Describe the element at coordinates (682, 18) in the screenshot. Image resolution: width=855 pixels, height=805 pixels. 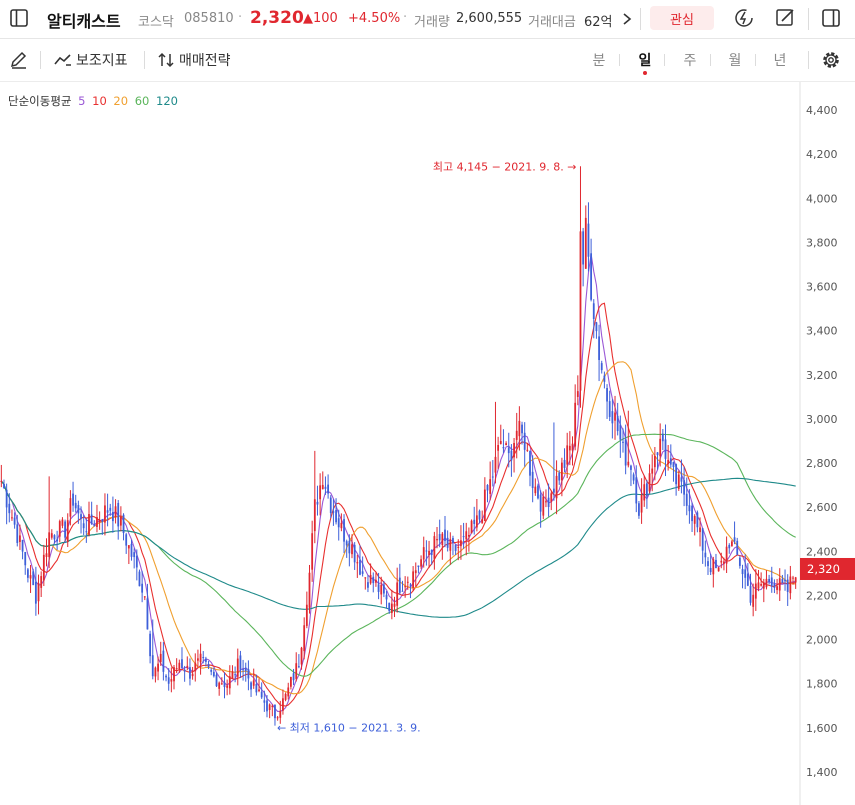
I see `favorite-button: 관심` at that location.